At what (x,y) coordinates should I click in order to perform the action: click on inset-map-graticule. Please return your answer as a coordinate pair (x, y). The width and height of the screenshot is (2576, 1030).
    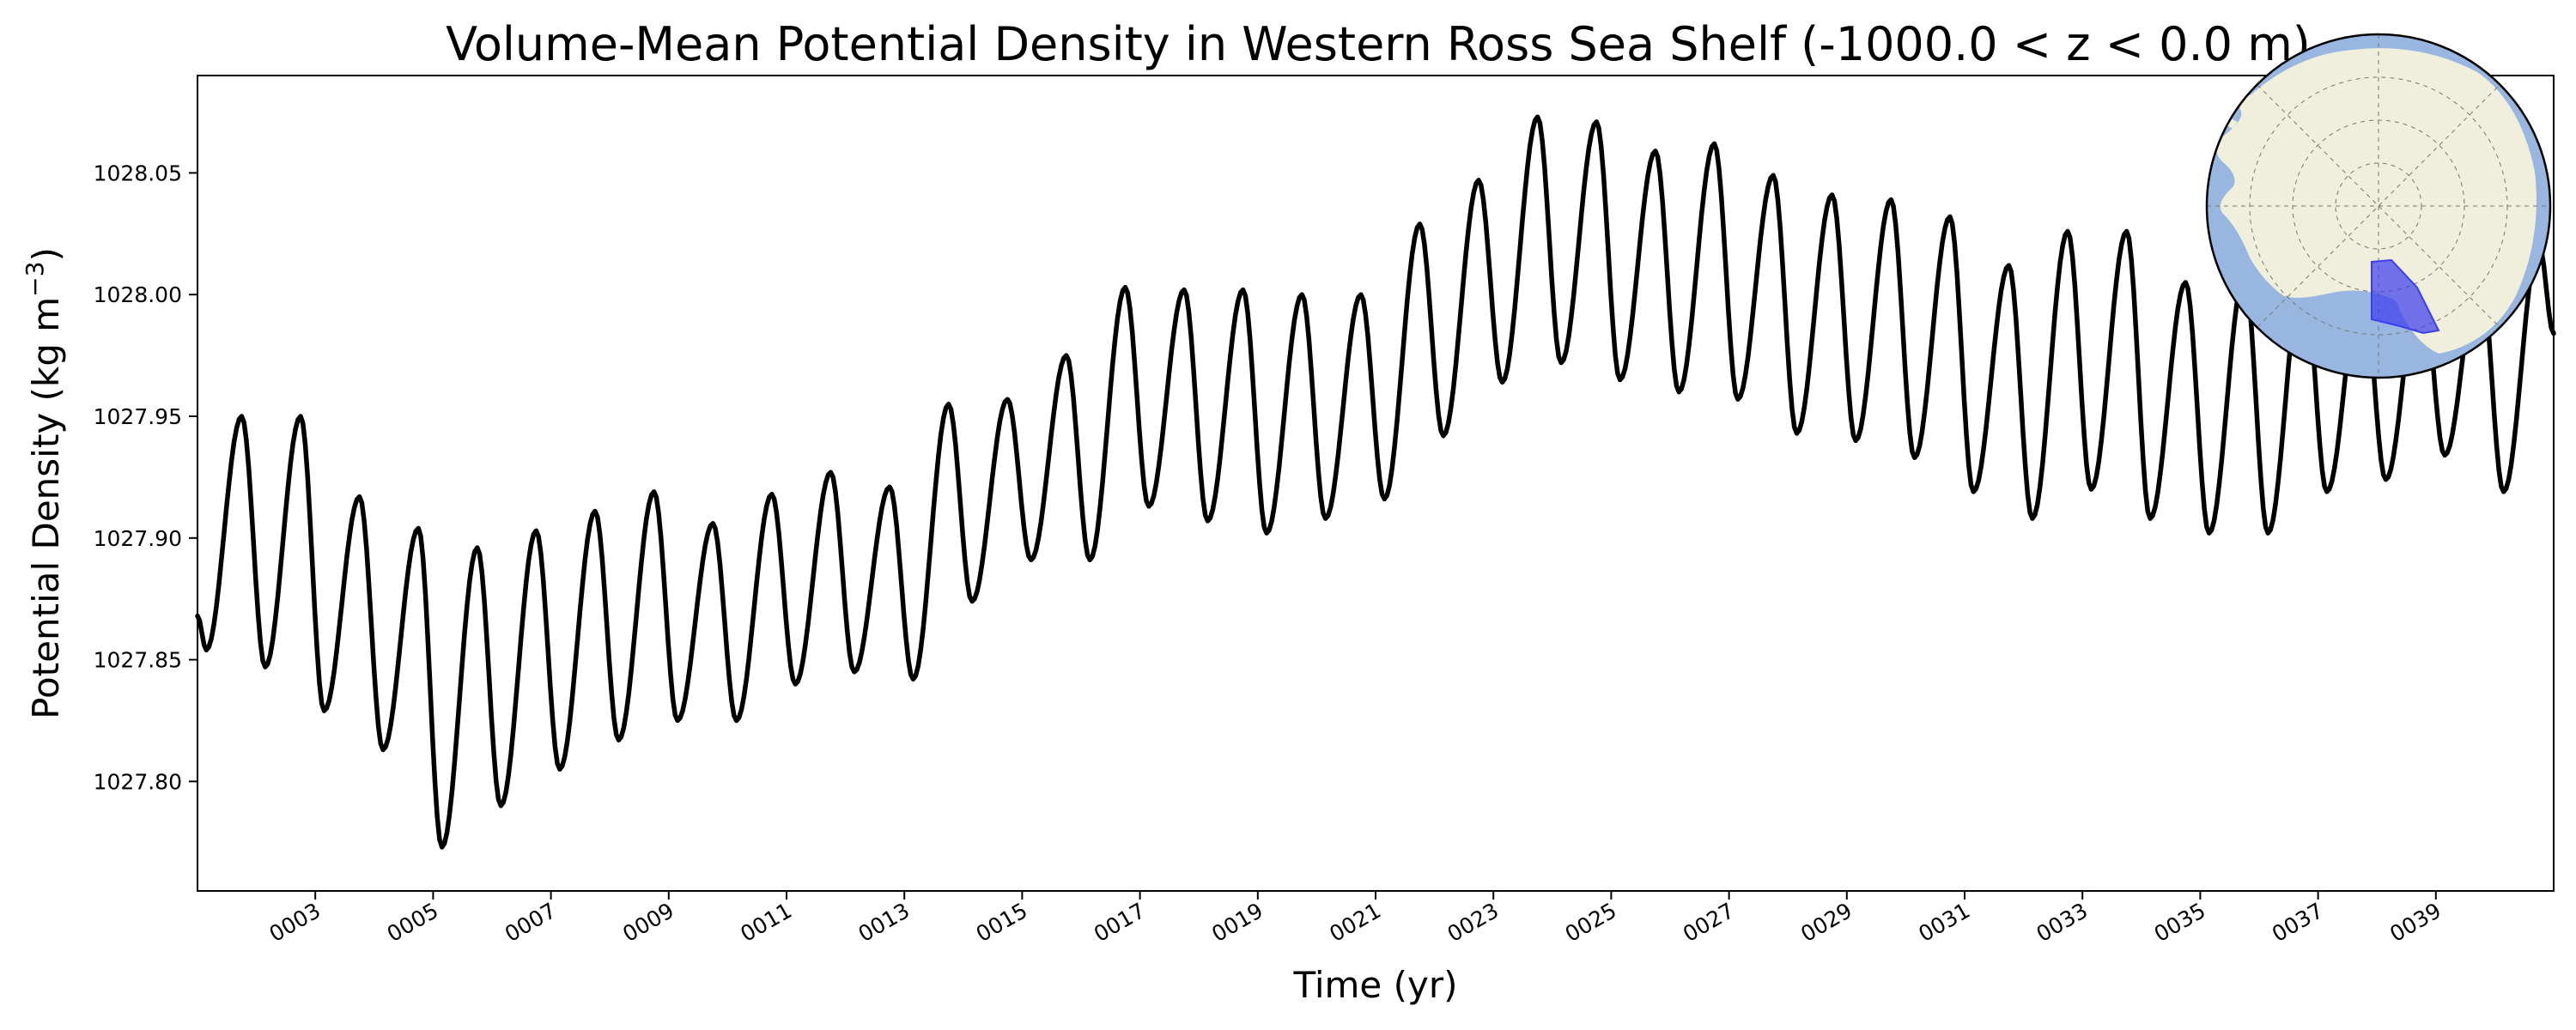
    Looking at the image, I should click on (2378, 206).